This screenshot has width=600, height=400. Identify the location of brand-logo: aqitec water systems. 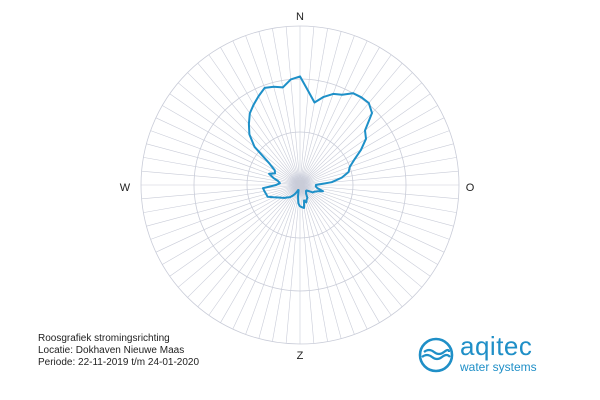
(496, 357).